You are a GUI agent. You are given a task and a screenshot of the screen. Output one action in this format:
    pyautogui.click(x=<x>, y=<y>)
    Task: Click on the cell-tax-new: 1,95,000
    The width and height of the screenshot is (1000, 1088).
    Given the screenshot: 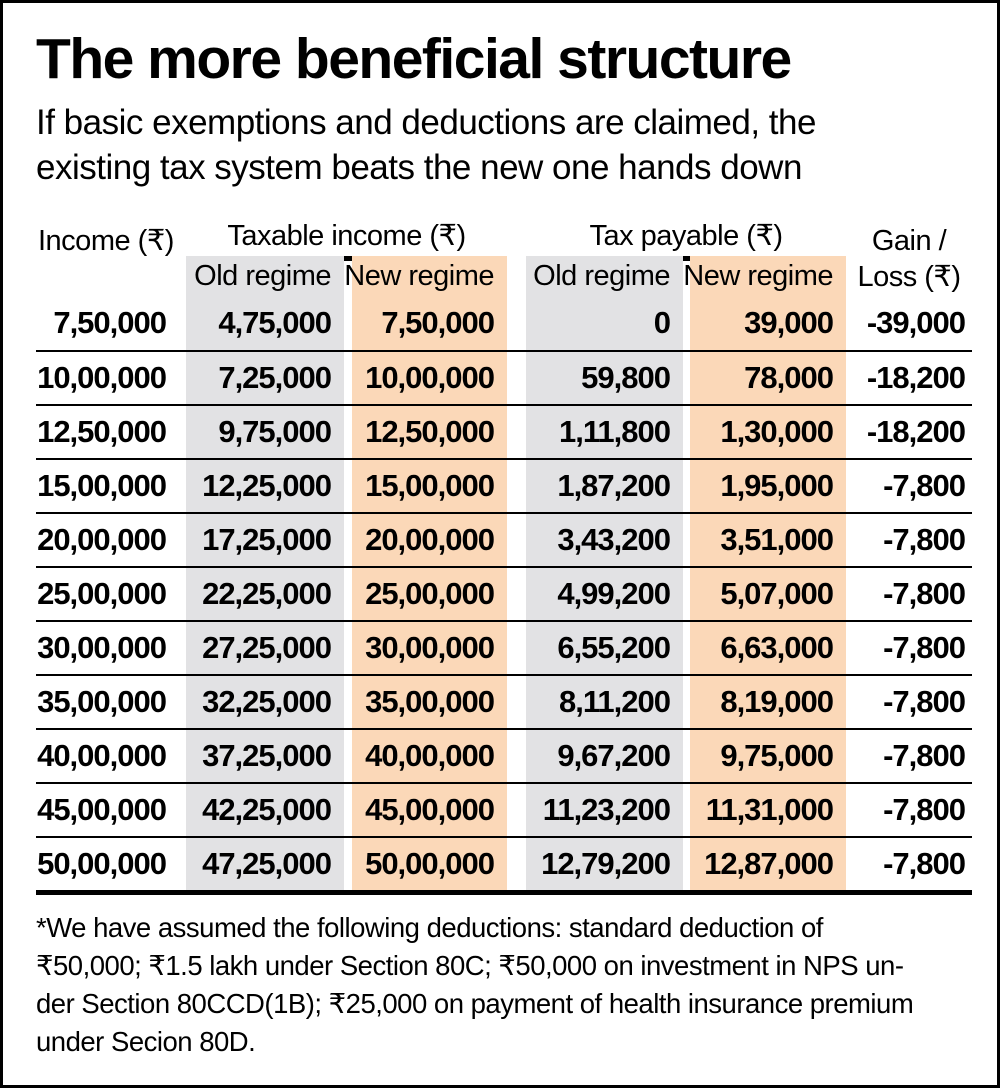 What is the action you would take?
    pyautogui.click(x=768, y=486)
    